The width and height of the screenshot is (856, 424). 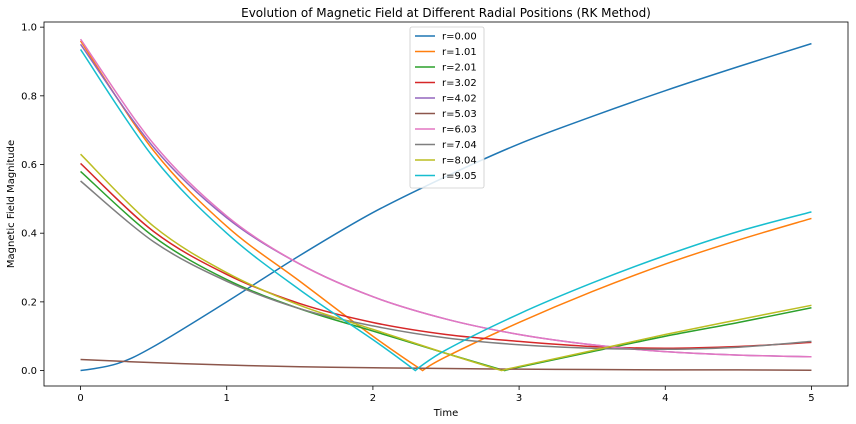 I want to click on legend-label: r=7.04, so click(x=459, y=145).